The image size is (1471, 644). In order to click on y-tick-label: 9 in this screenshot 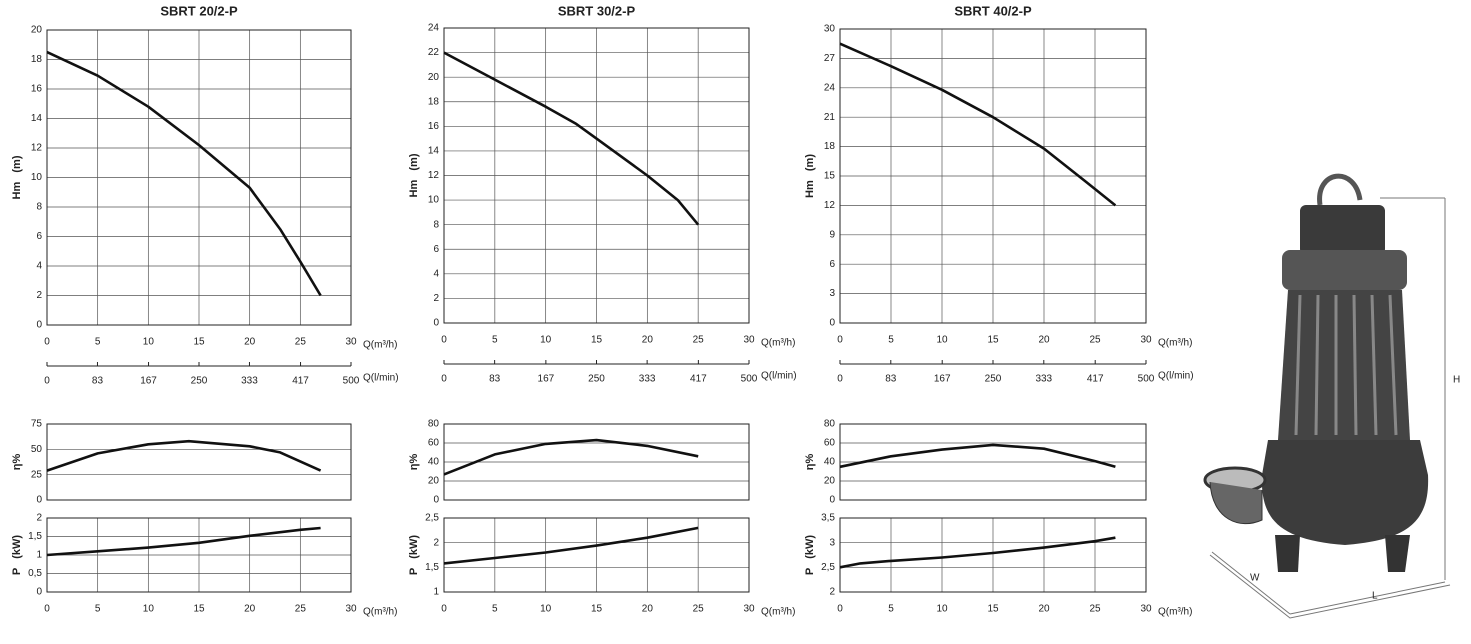, I will do `click(832, 234)`.